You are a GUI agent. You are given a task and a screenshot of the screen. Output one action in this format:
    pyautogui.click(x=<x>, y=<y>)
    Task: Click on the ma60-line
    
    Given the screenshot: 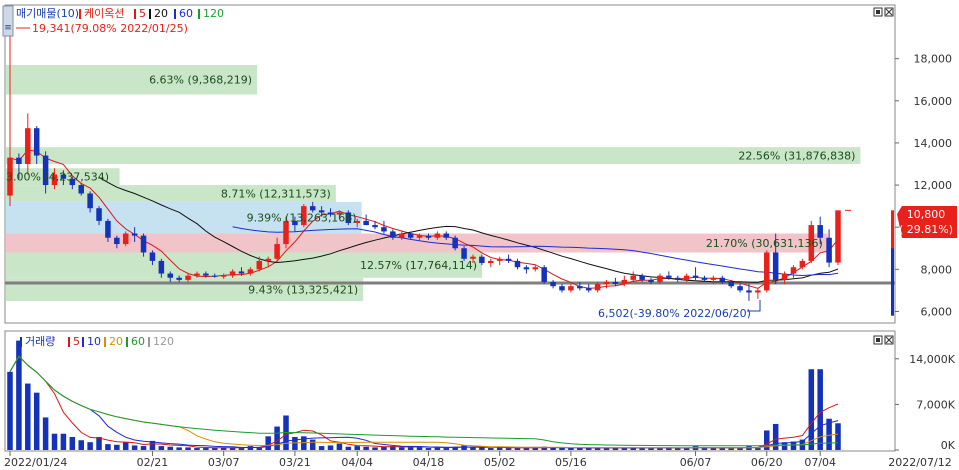 What is the action you would take?
    pyautogui.click(x=535, y=251)
    